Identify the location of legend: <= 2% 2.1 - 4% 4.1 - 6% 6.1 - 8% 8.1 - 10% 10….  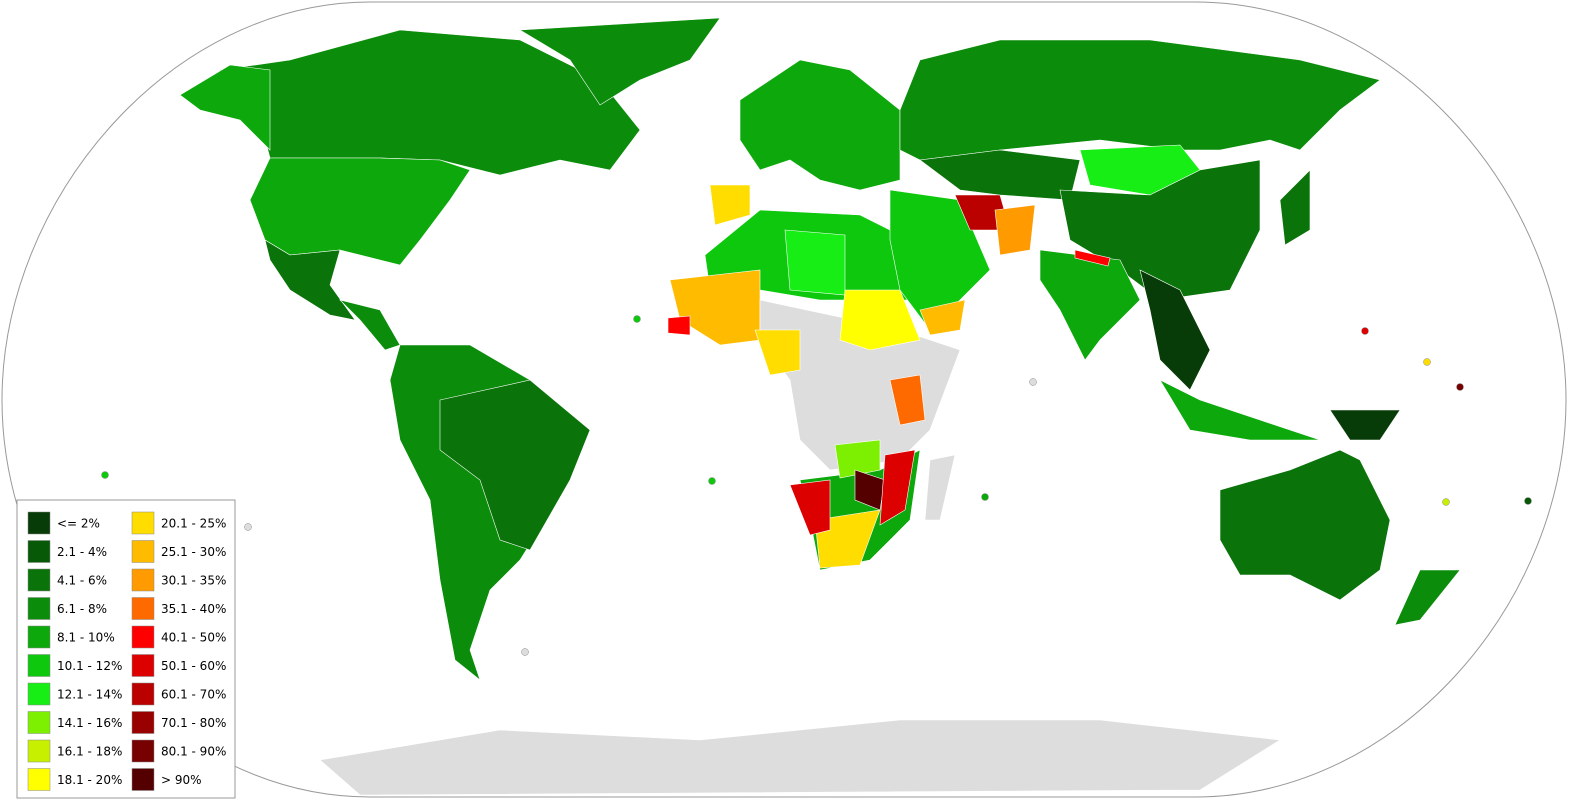
(126, 649).